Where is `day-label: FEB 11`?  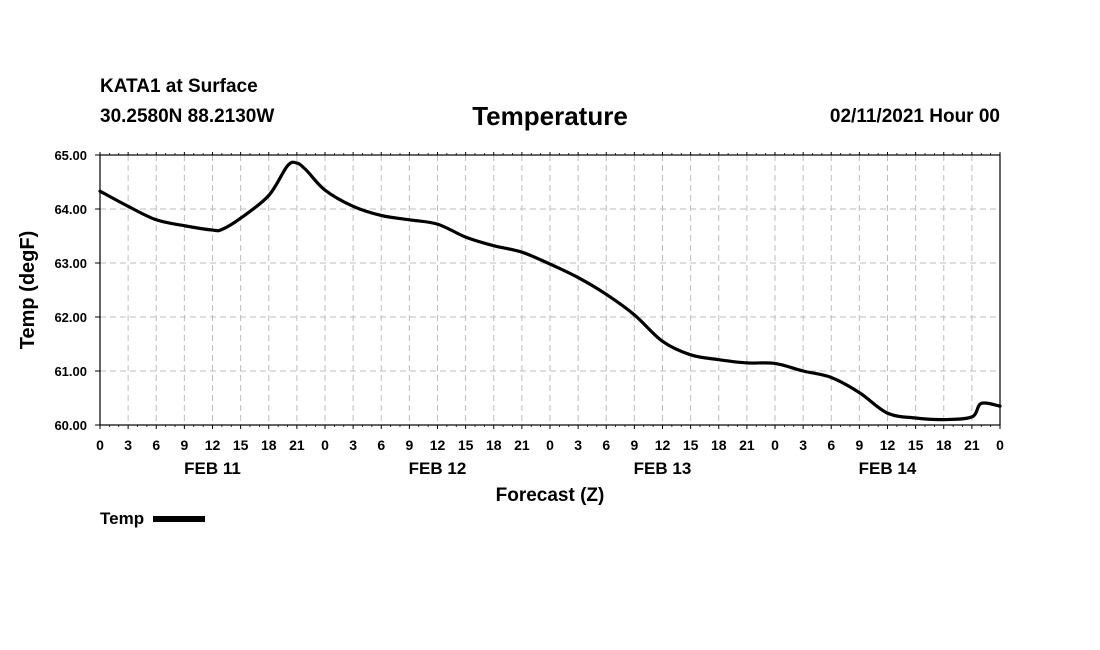 day-label: FEB 11 is located at coordinates (212, 468).